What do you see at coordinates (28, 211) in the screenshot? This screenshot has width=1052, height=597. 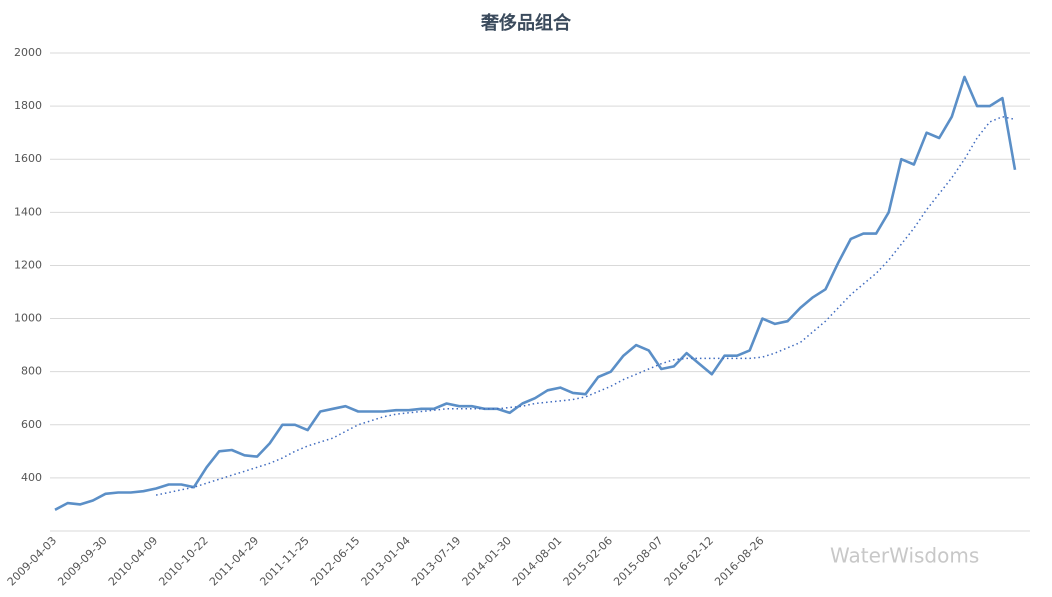 I see `y-tick-label: 1400` at bounding box center [28, 211].